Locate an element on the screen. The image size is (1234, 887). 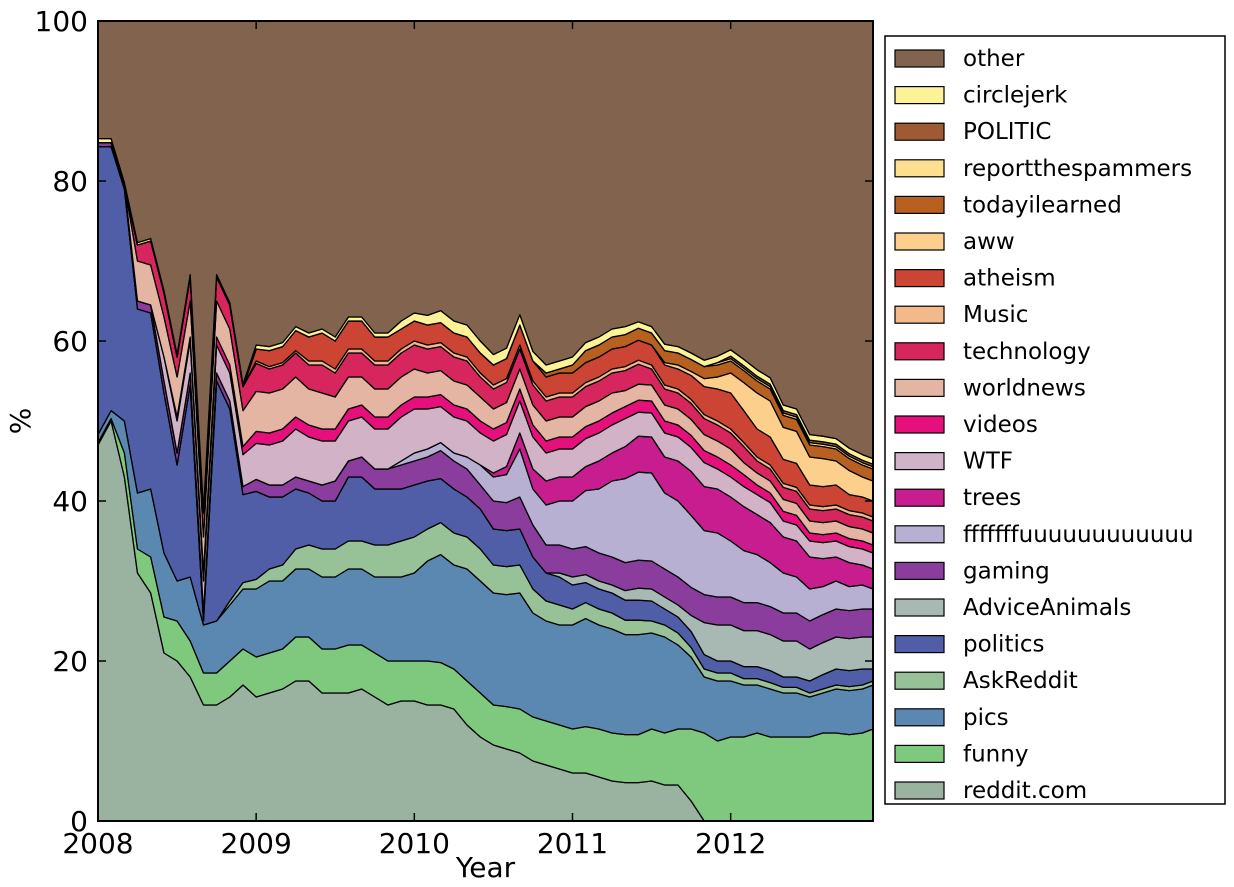
x-tick-label: 2008 is located at coordinates (97, 843).